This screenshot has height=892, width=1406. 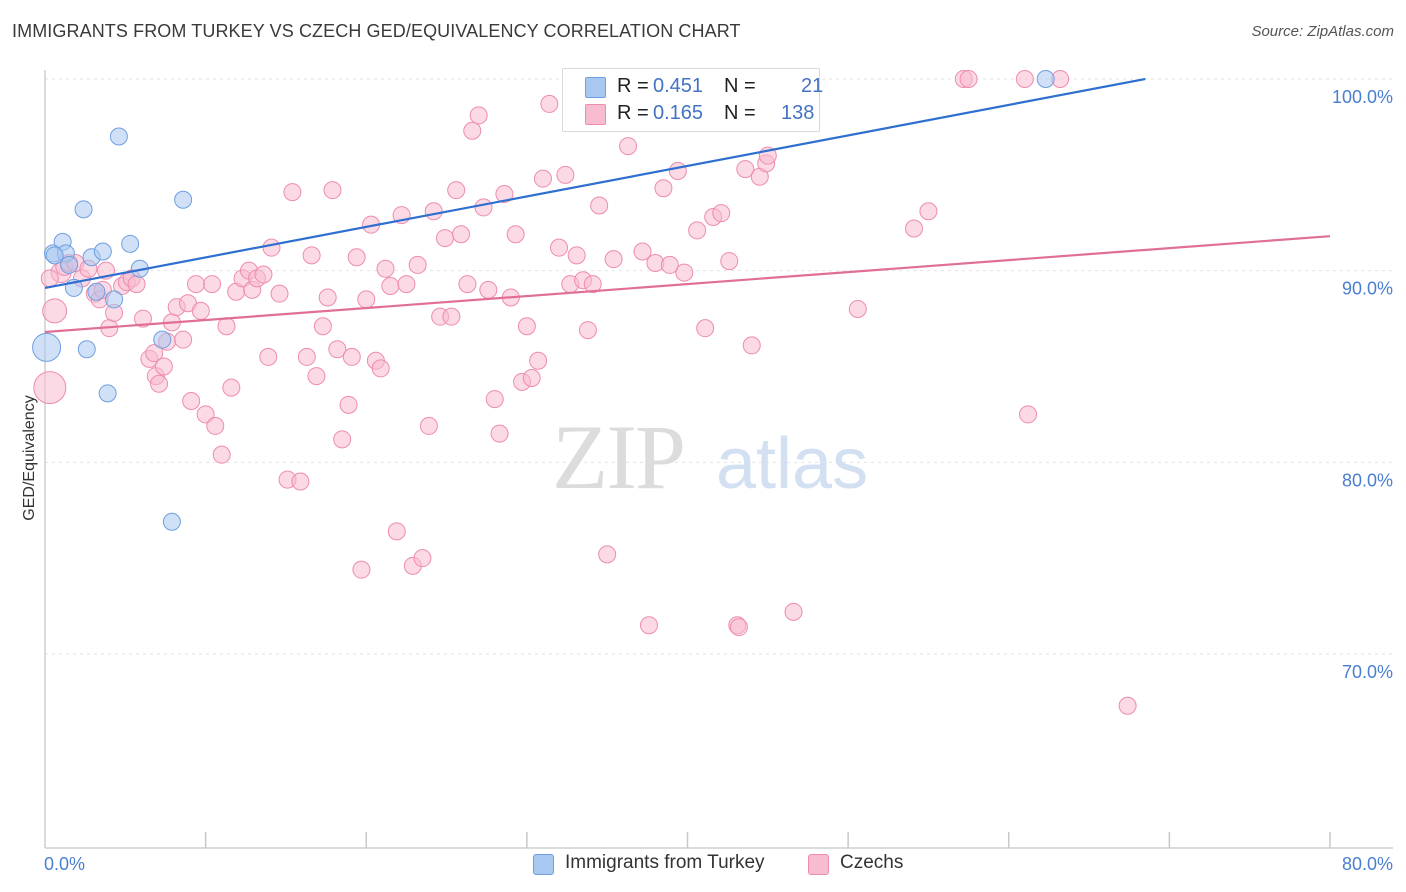 What do you see at coordinates (1362, 384) in the screenshot?
I see `y-tick-labels: 70.0% 80.0% 90.0% 100.0%` at bounding box center [1362, 384].